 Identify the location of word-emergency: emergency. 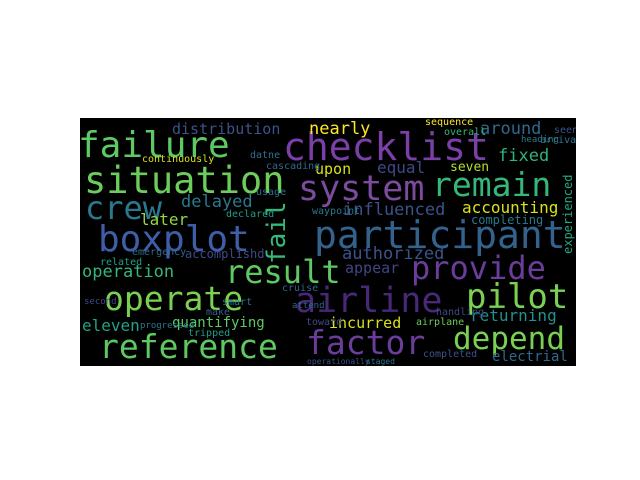
(159, 252).